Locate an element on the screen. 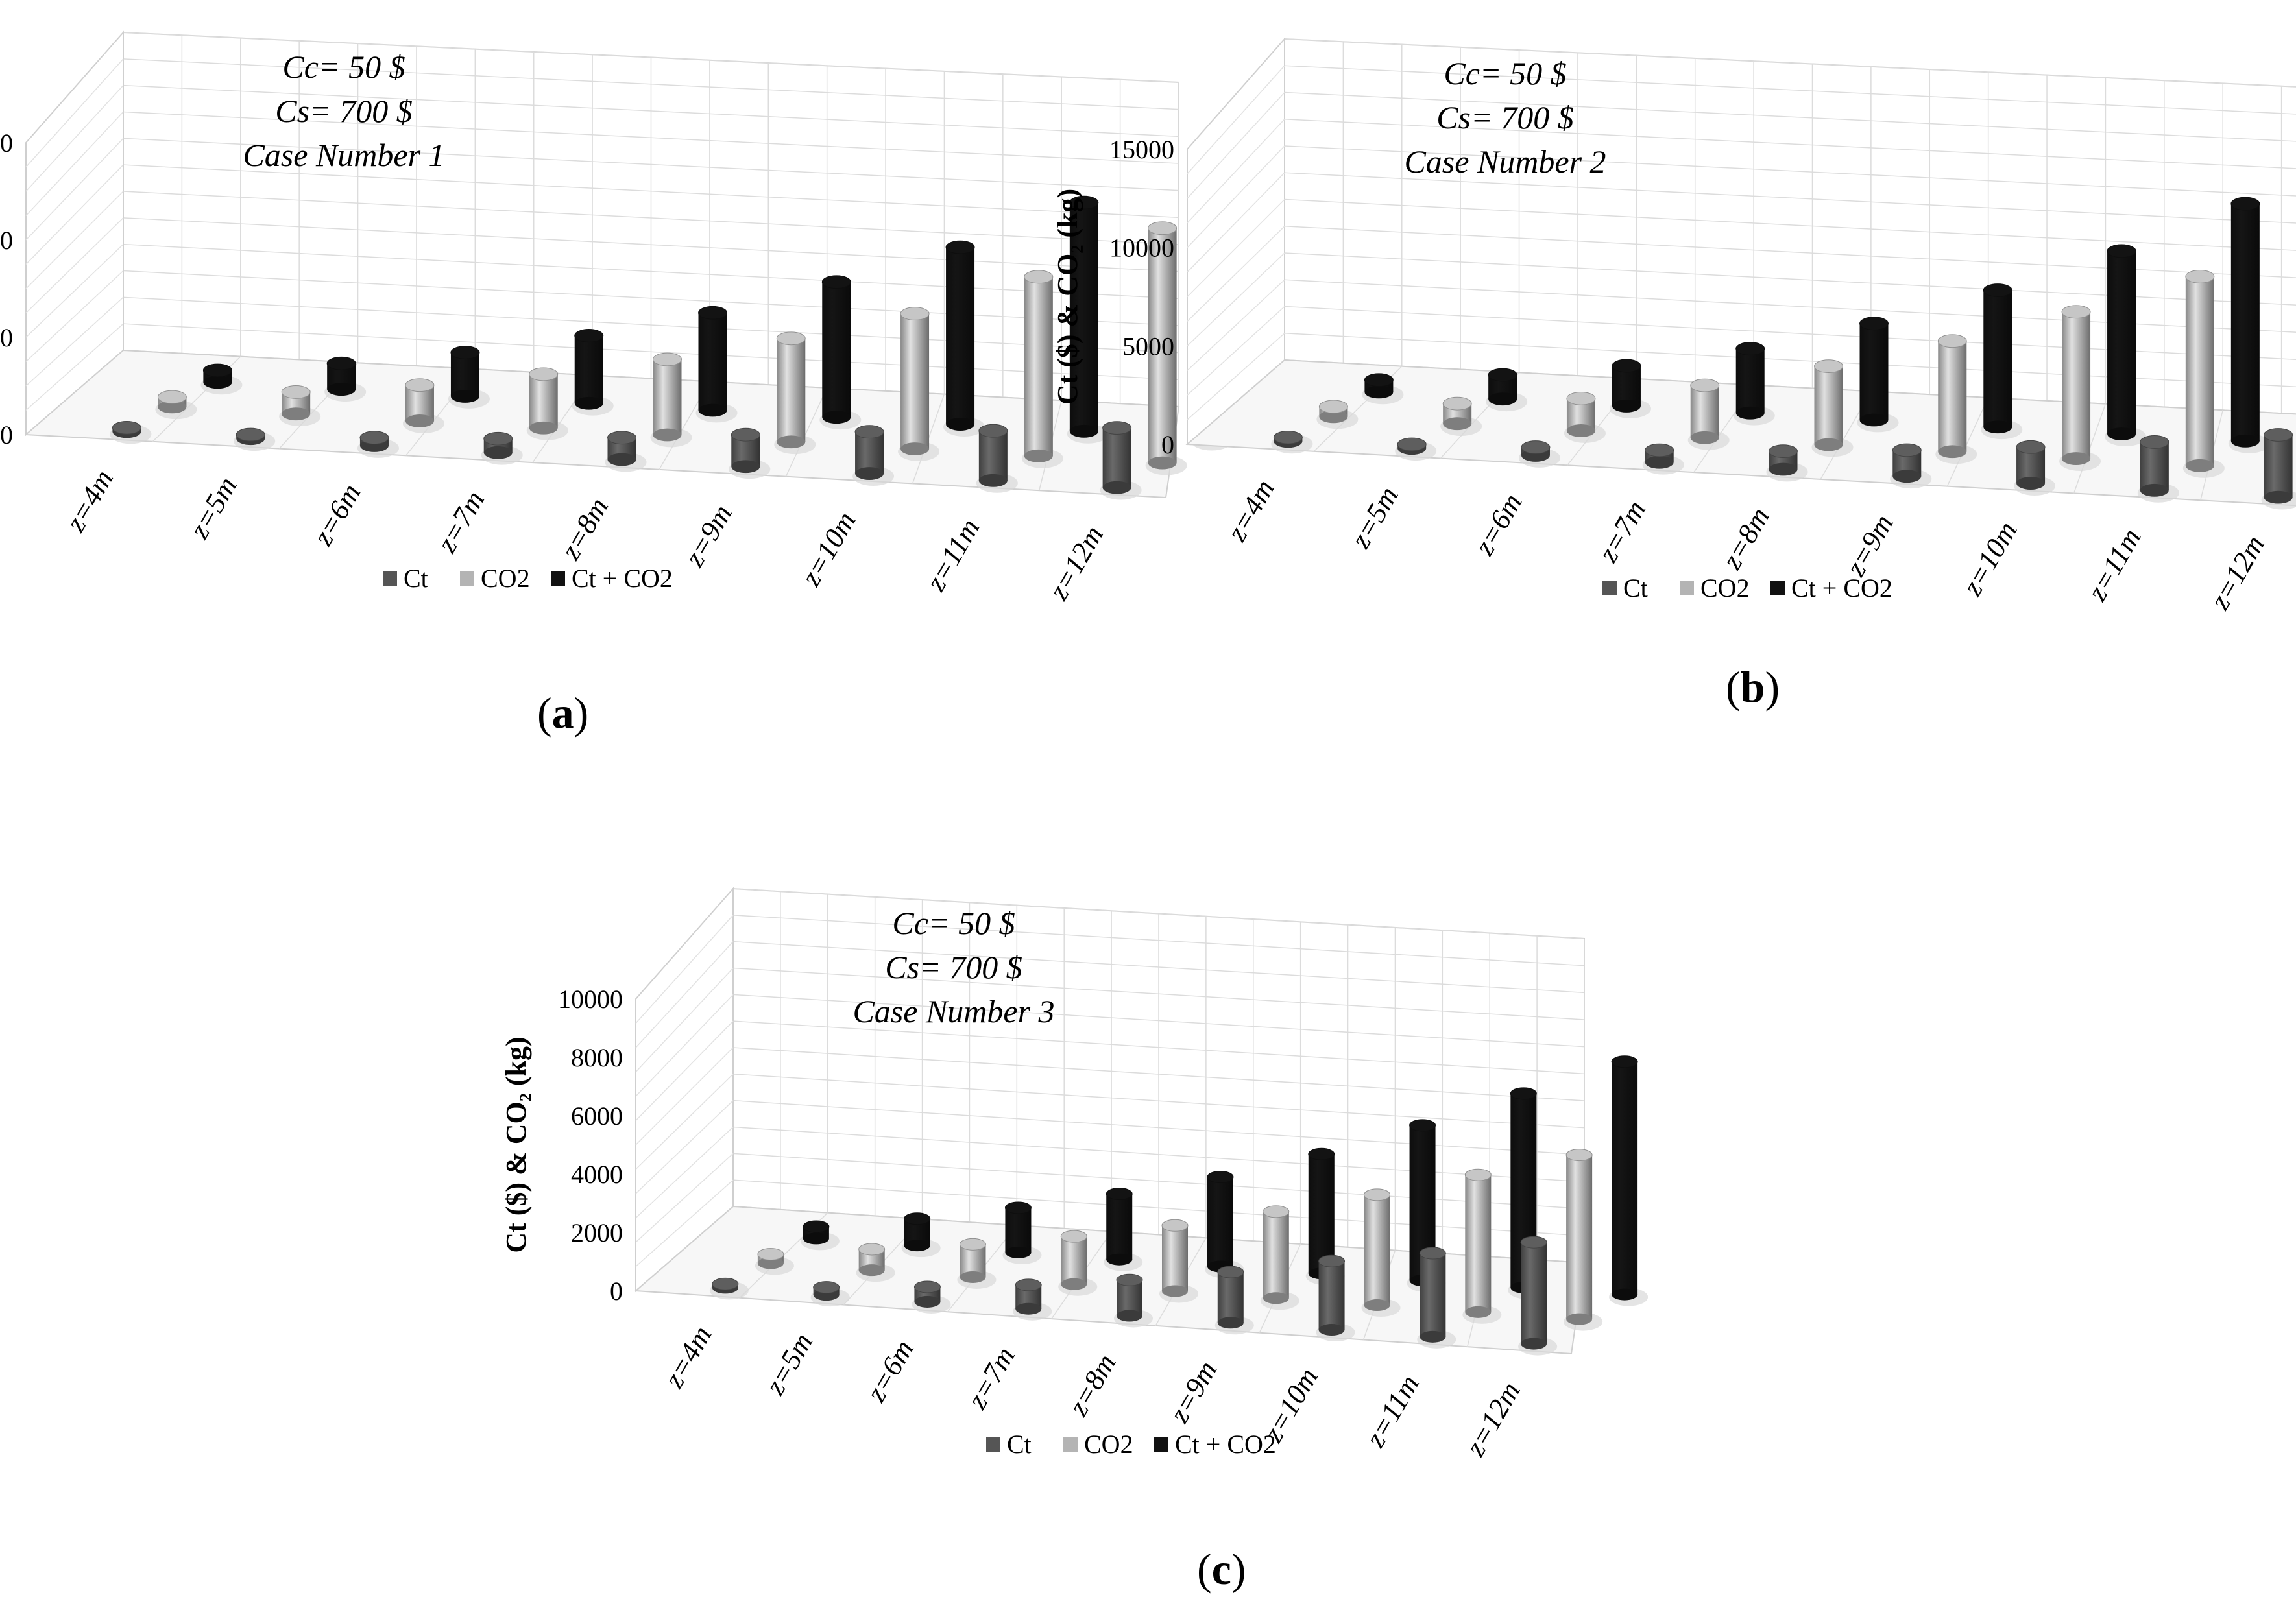  chart-0-legend-label: Ct is located at coordinates (416, 579).